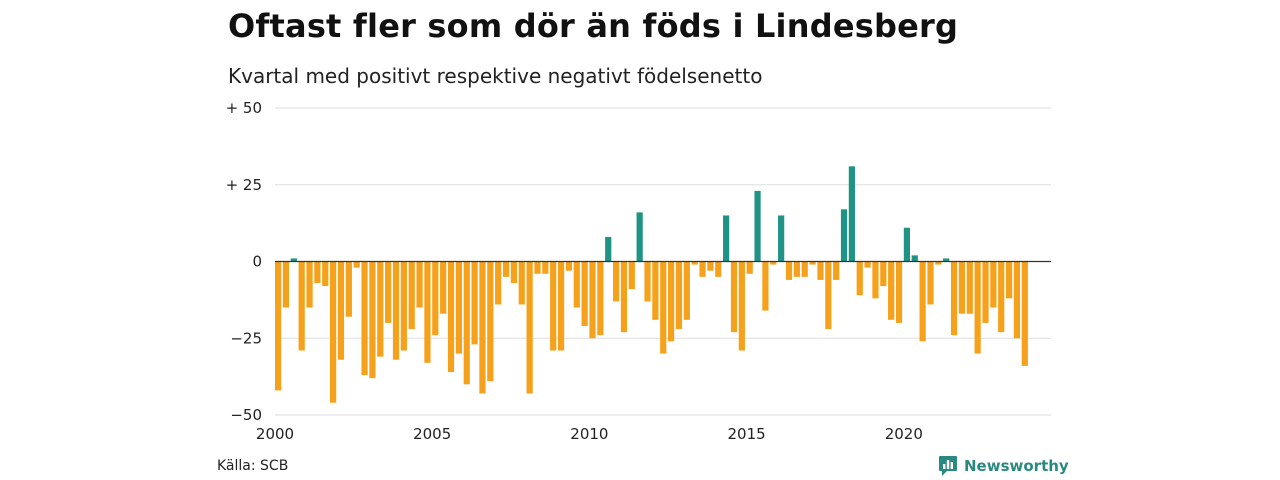 This screenshot has width=1280, height=480. I want to click on y-tick-label: + 50, so click(244, 108).